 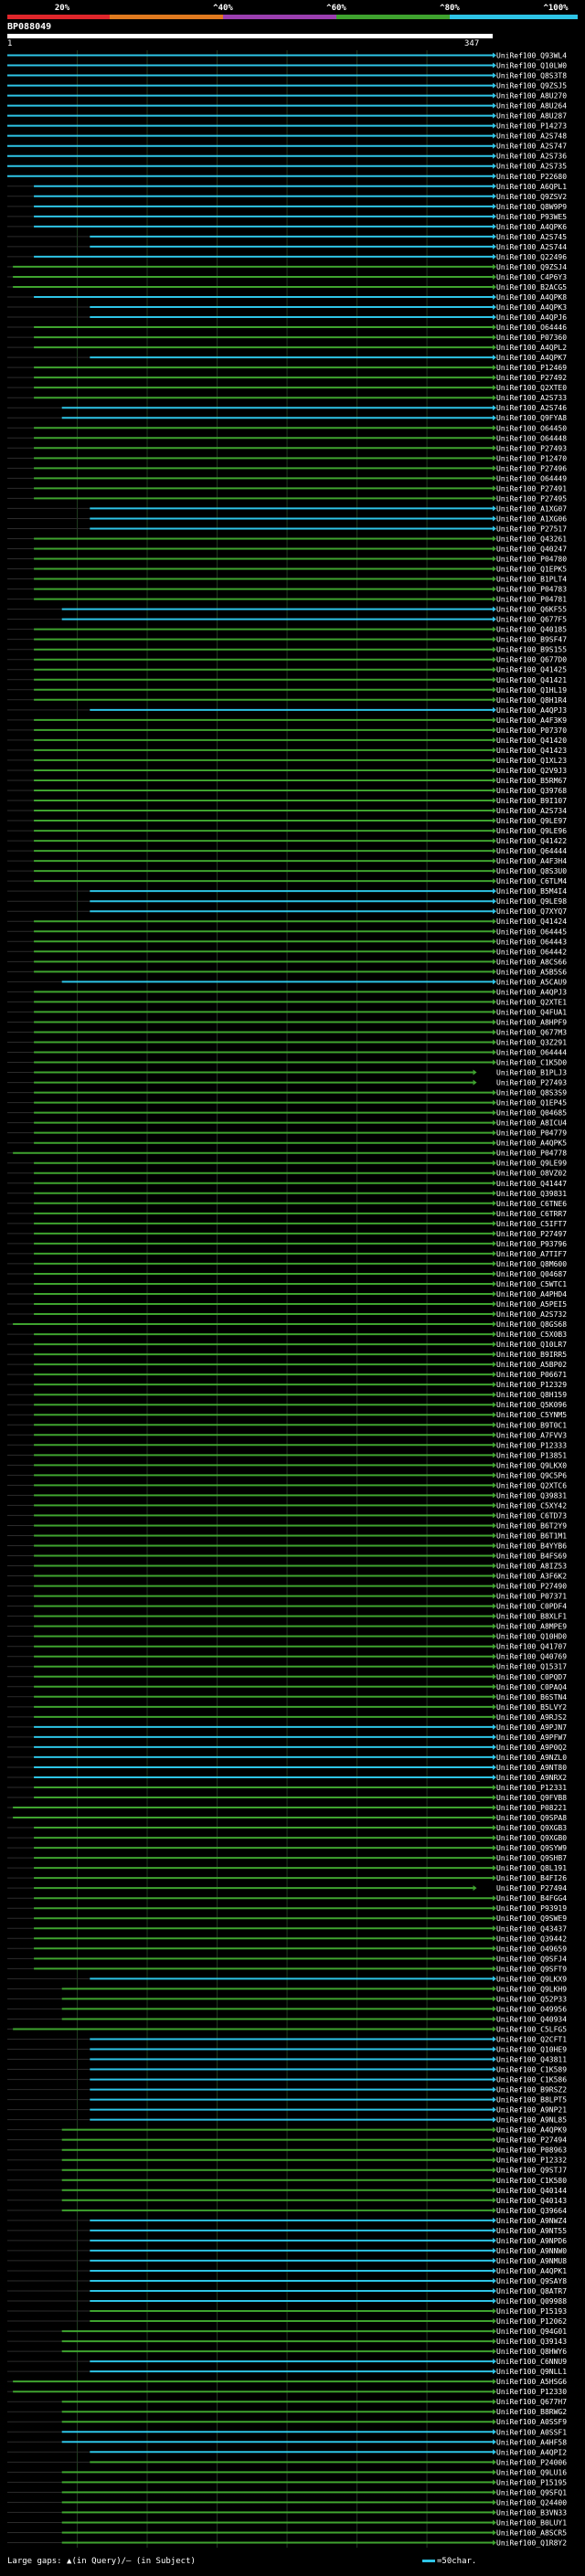 I want to click on hit-row: UniRef100_P27491, so click(x=287, y=488).